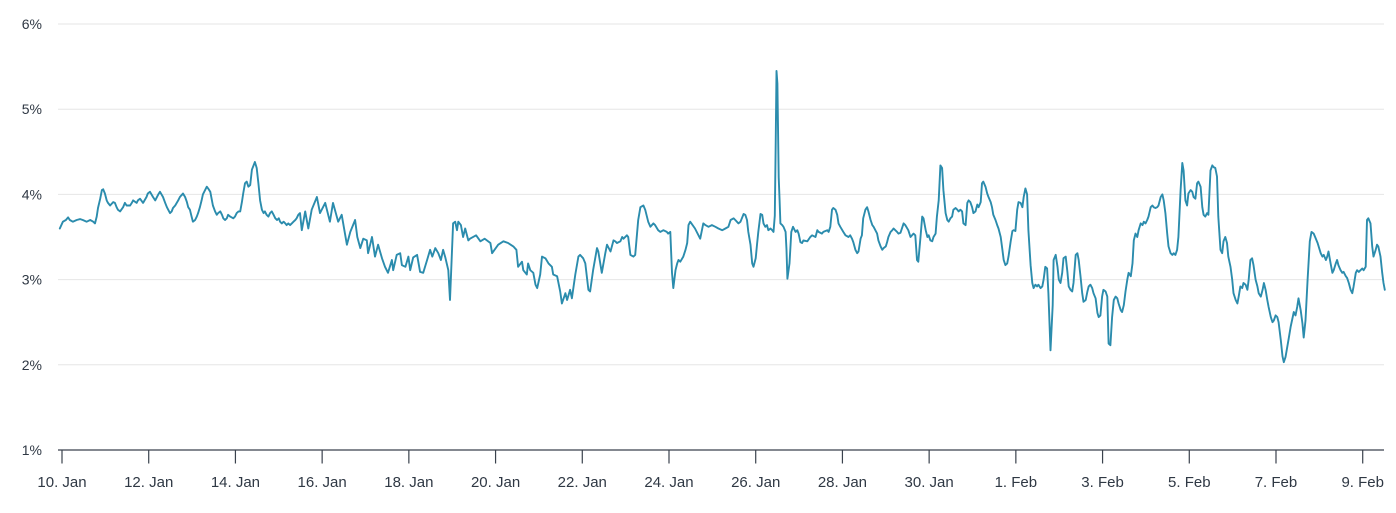 The image size is (1396, 513). What do you see at coordinates (32, 109) in the screenshot?
I see `y-tick-label: 5%` at bounding box center [32, 109].